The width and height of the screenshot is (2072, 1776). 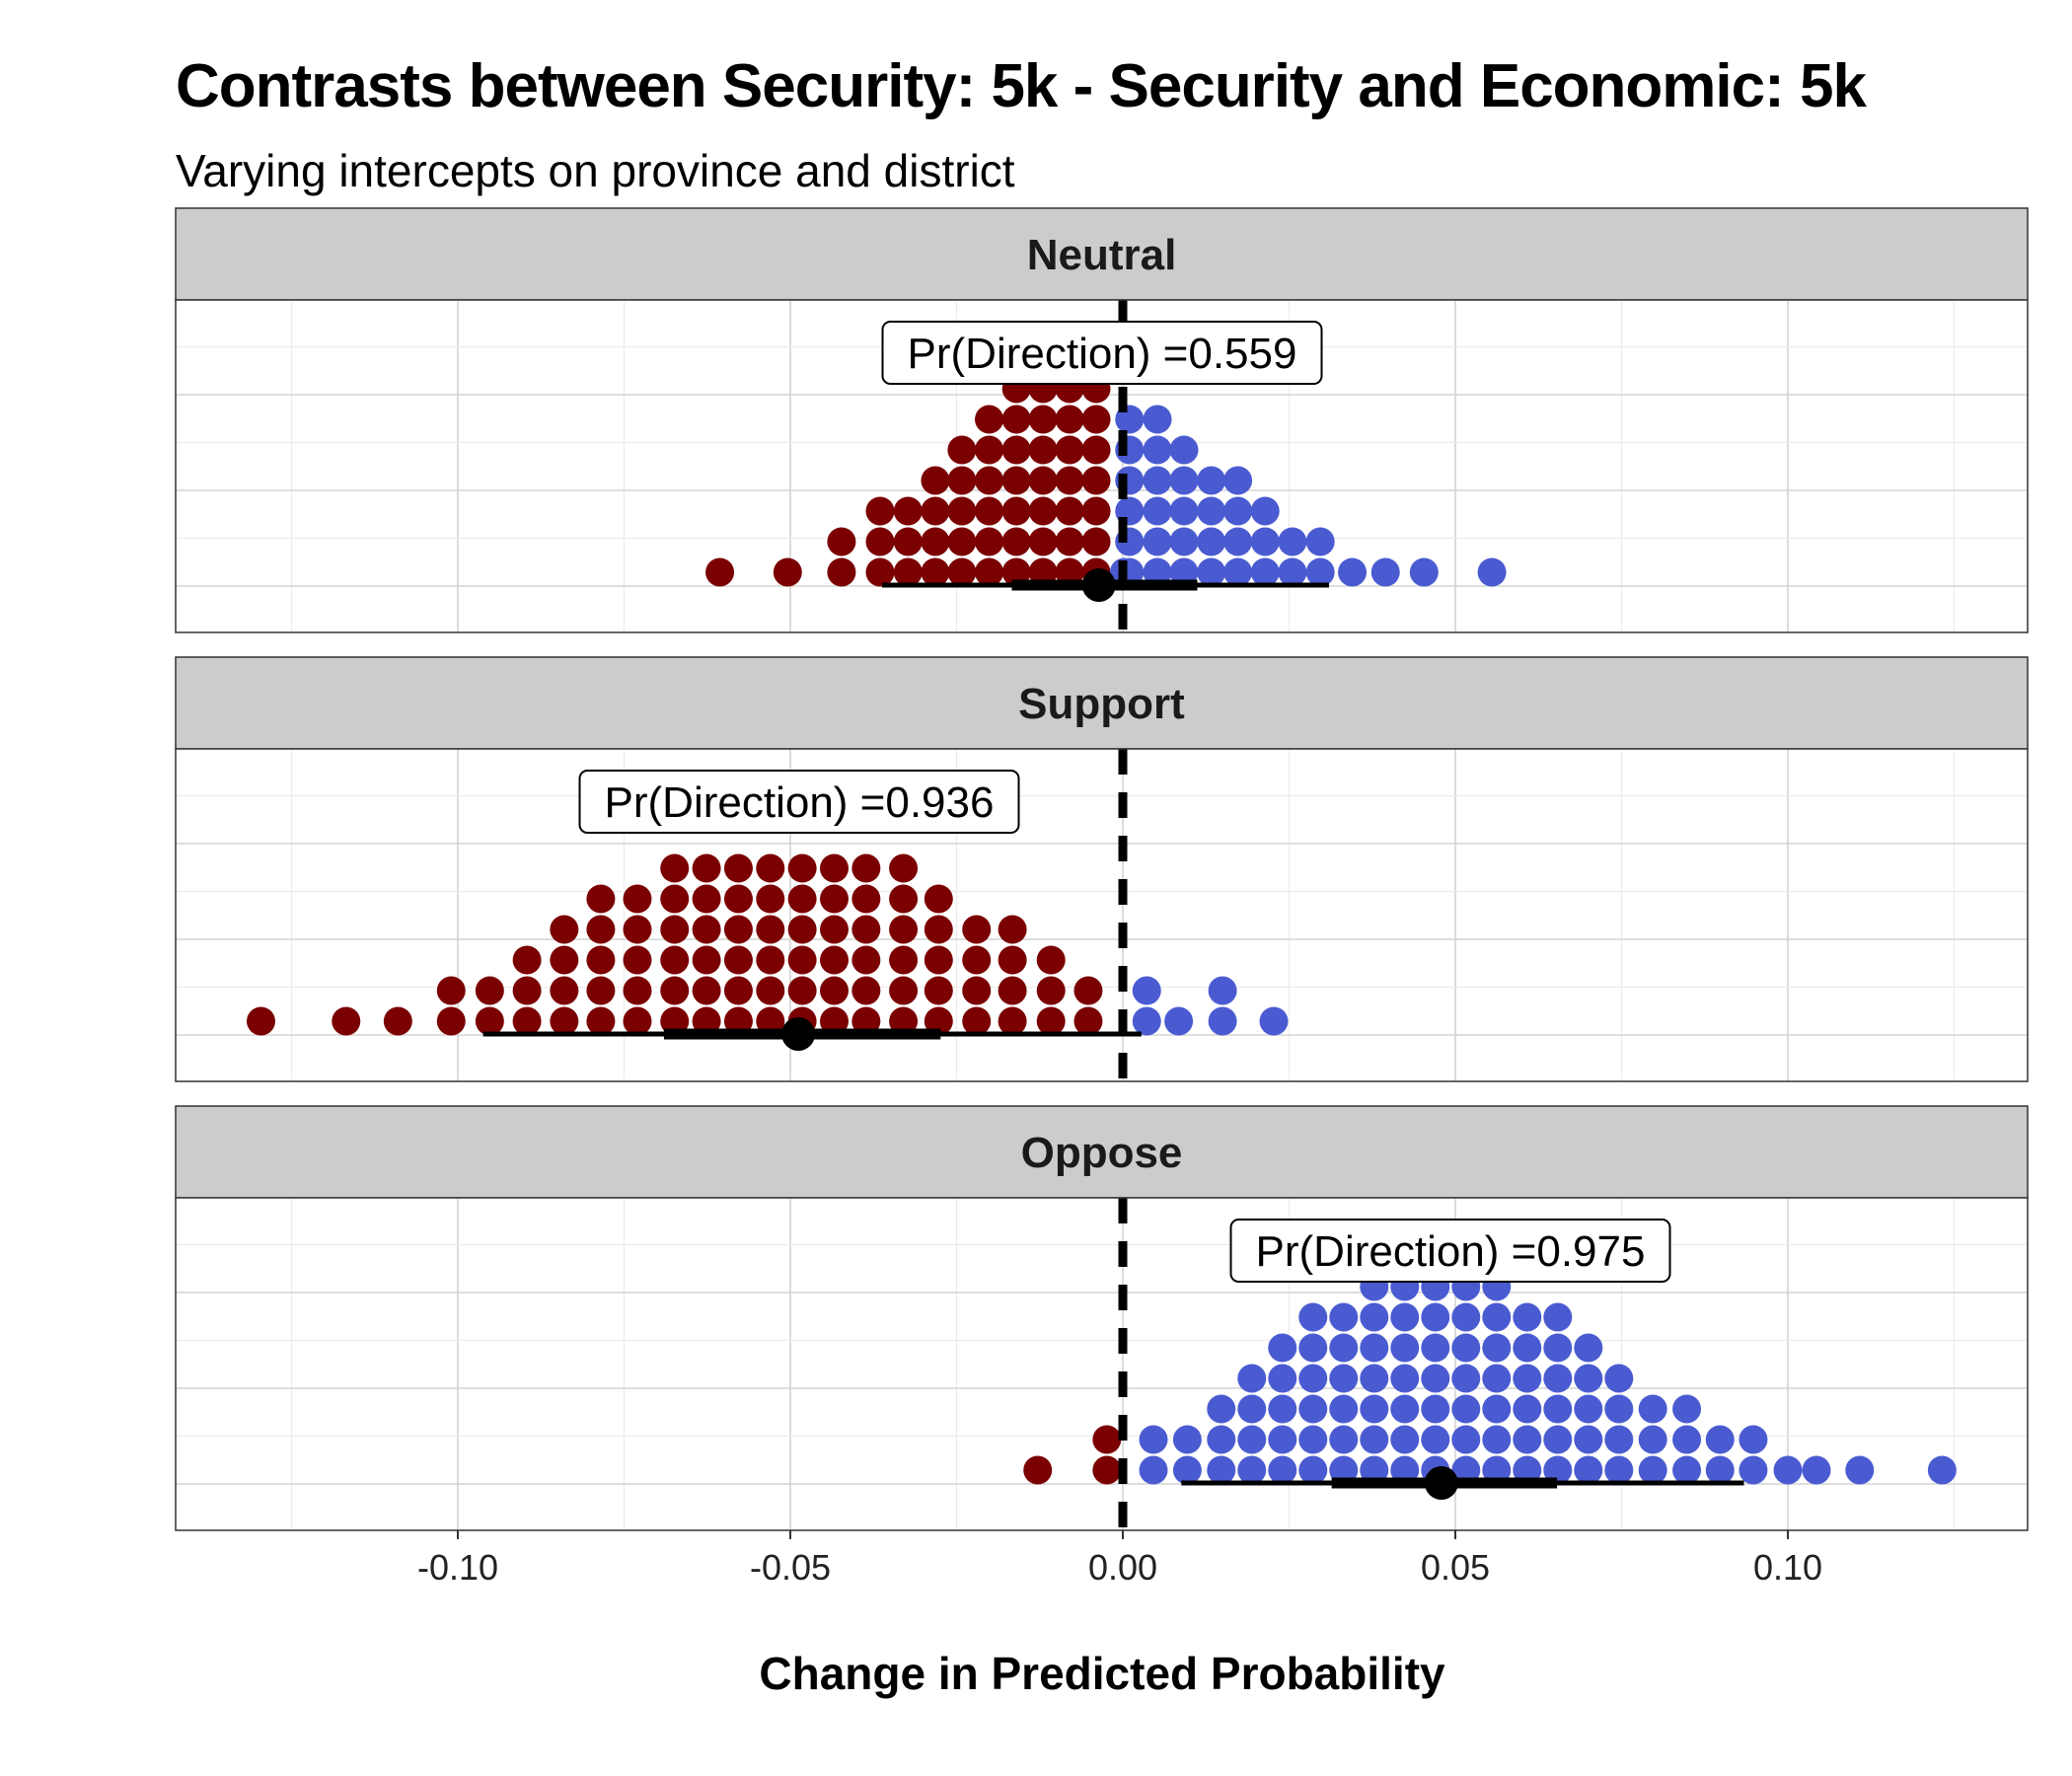 What do you see at coordinates (1455, 1567) in the screenshot?
I see `x-tick-label: 0.05` at bounding box center [1455, 1567].